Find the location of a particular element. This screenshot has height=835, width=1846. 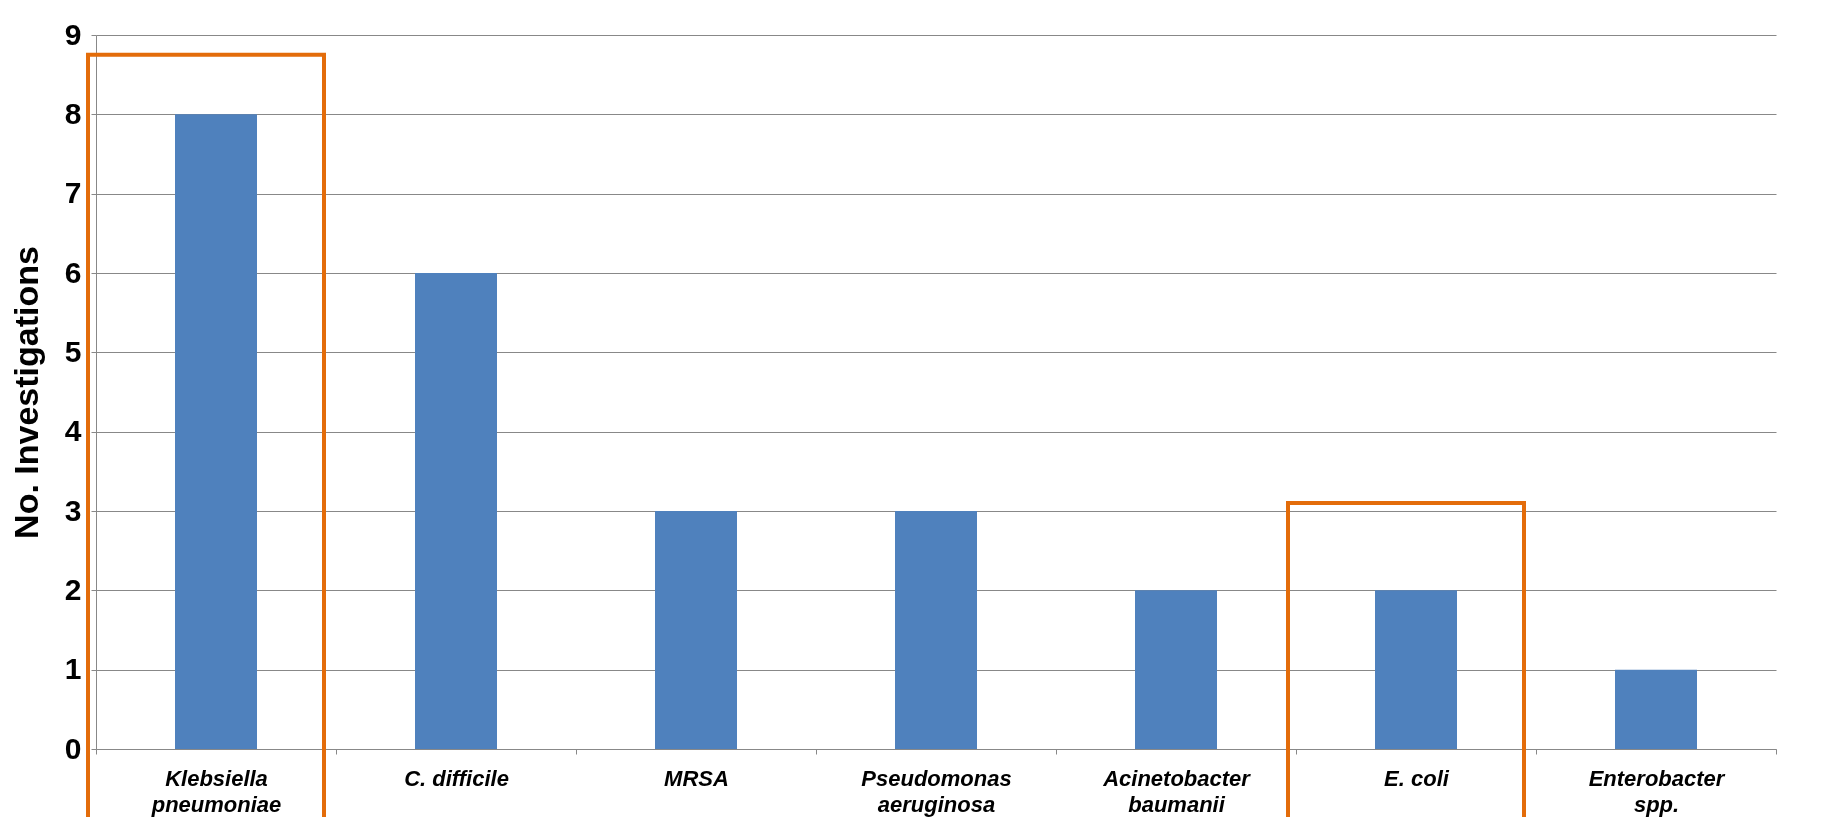

x-tick-label: Enterobacter spp. is located at coordinates (1657, 791).